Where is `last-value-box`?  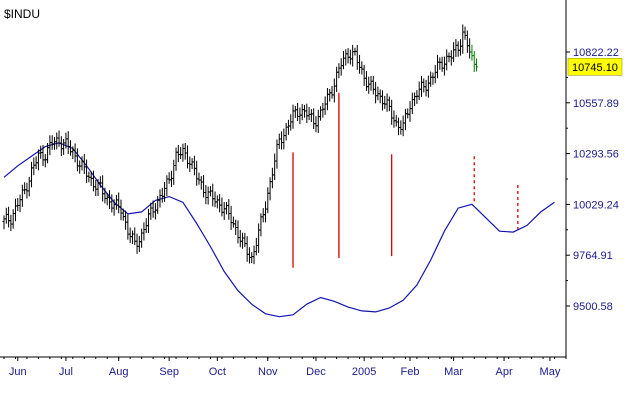 last-value-box is located at coordinates (595, 67).